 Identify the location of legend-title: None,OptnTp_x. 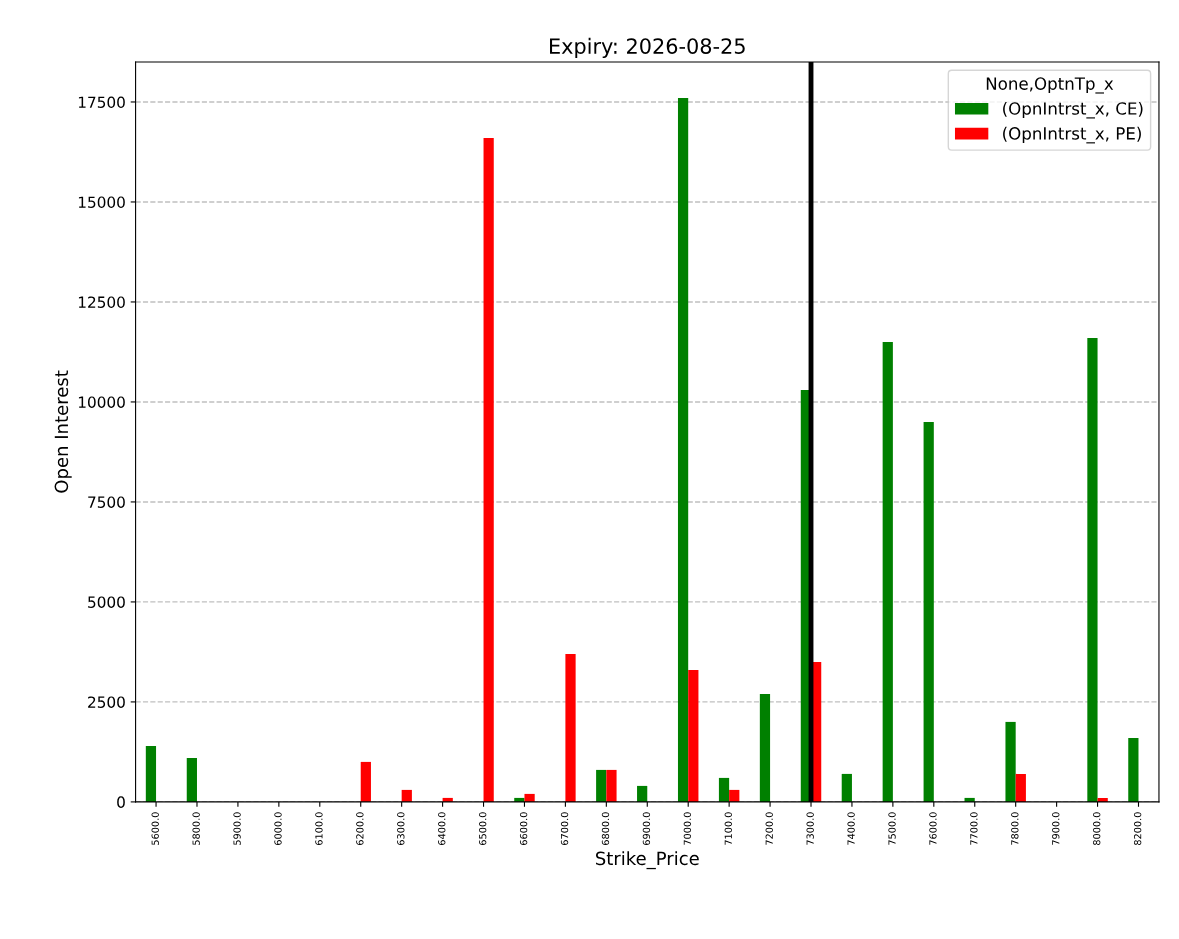
(1050, 85).